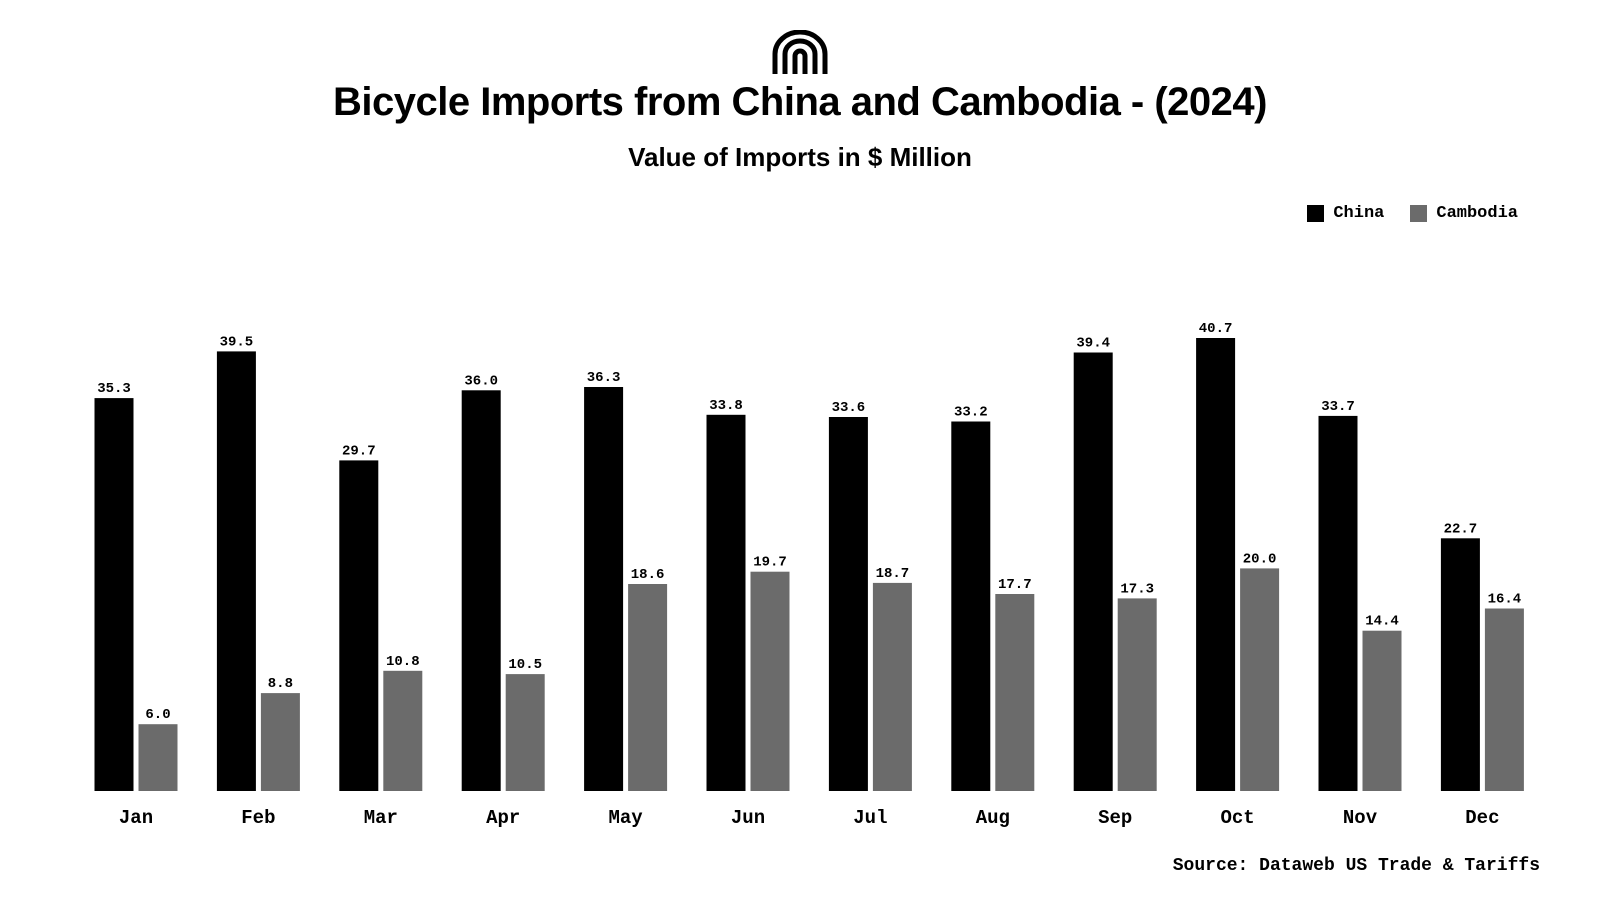 The image size is (1600, 900). What do you see at coordinates (481, 590) in the screenshot?
I see `bar-china-apr` at bounding box center [481, 590].